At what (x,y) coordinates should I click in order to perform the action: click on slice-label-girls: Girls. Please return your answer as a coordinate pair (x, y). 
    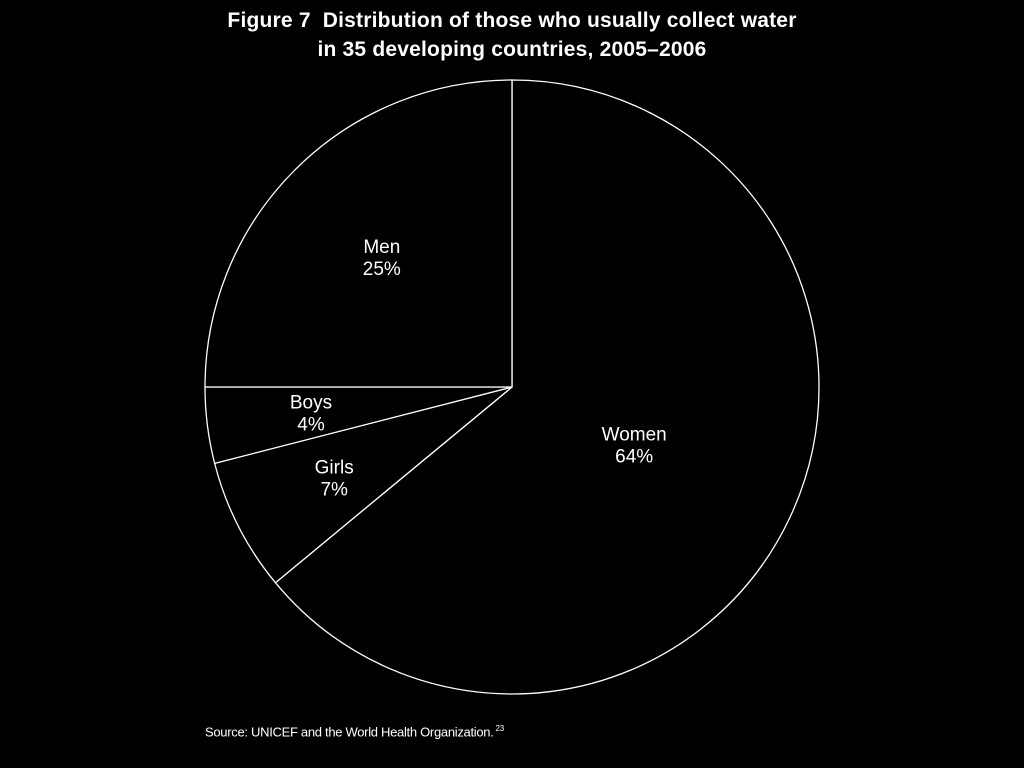
    Looking at the image, I should click on (334, 468).